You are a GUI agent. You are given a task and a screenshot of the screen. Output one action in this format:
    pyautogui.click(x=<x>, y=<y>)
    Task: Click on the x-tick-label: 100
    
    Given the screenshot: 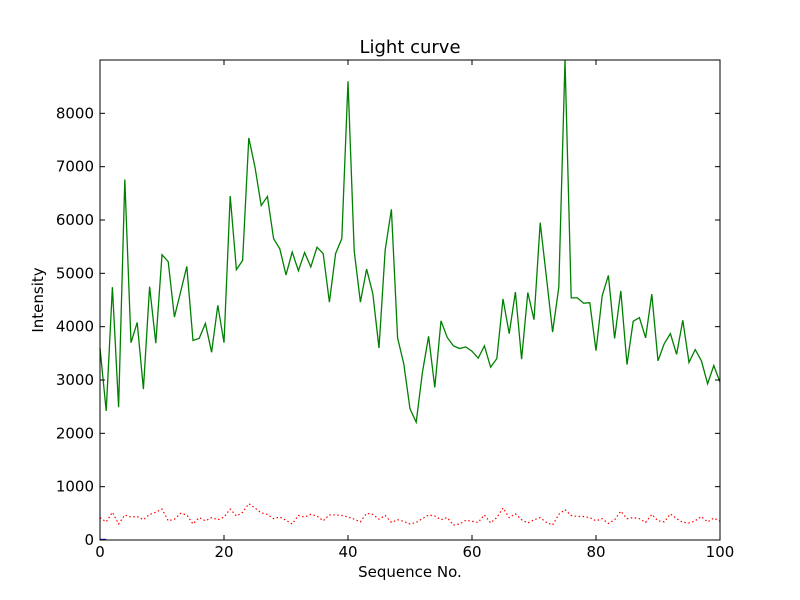 What is the action you would take?
    pyautogui.click(x=720, y=552)
    